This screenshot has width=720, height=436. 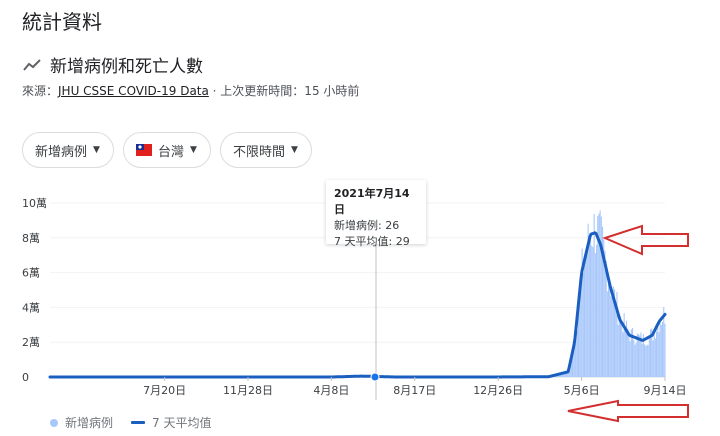 I want to click on x-tick-label: 4月8日, so click(x=331, y=390).